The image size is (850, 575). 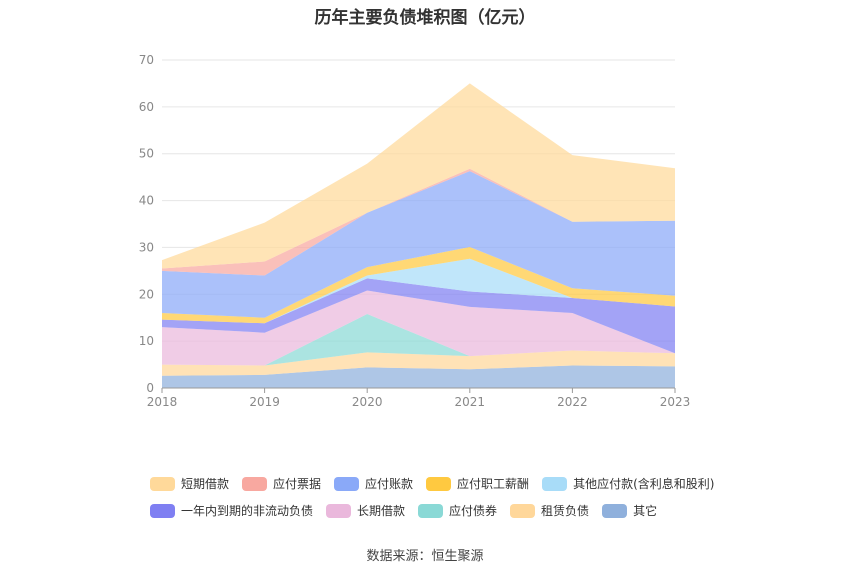 I want to click on legend-item: 其他应付款(含利息和股利), so click(x=628, y=483).